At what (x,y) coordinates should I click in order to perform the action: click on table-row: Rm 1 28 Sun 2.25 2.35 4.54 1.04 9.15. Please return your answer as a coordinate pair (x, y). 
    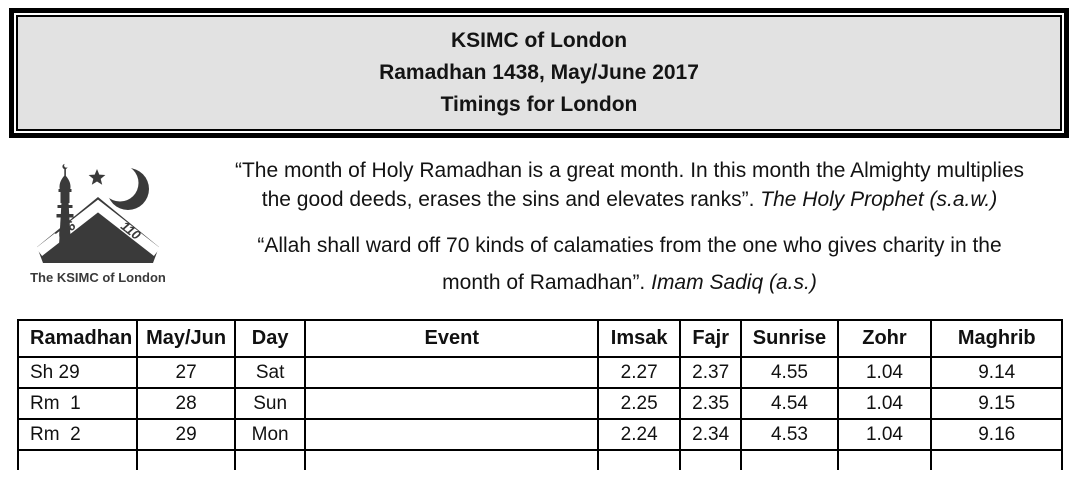
    Looking at the image, I should click on (540, 403).